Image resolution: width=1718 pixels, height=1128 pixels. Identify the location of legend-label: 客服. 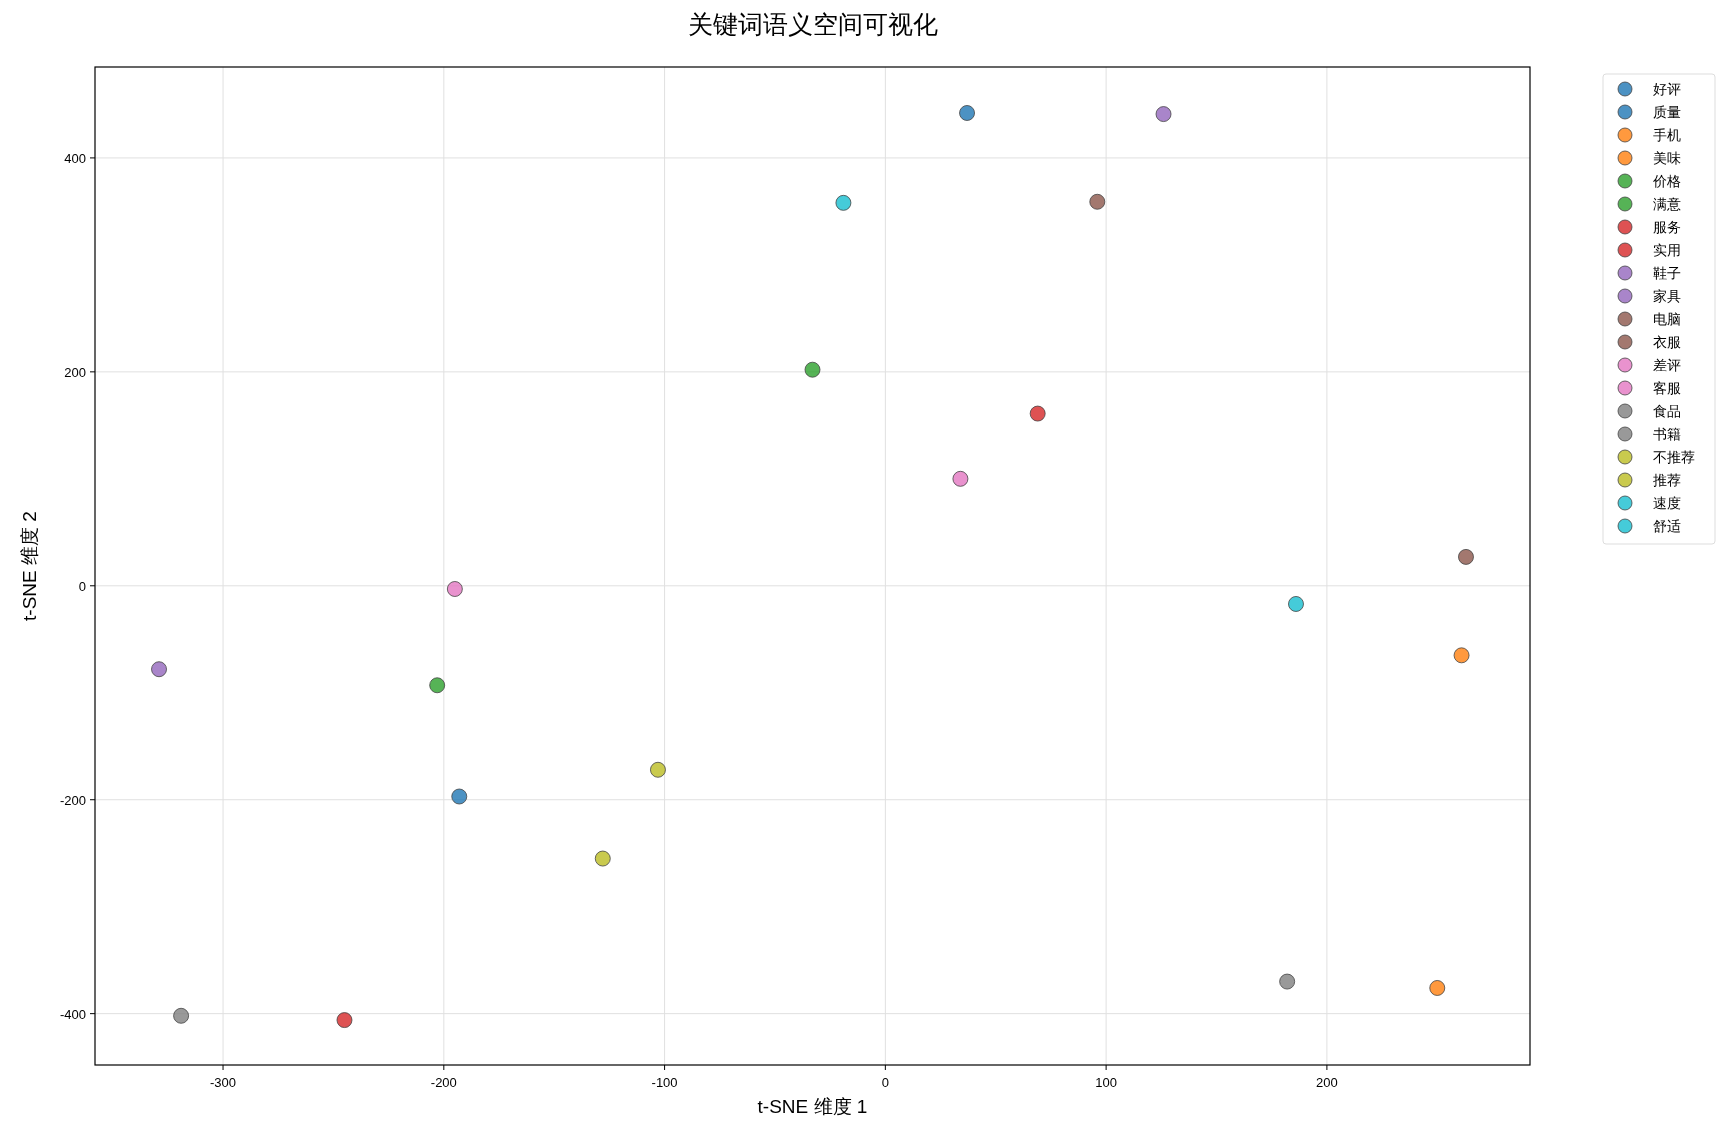
(1667, 388).